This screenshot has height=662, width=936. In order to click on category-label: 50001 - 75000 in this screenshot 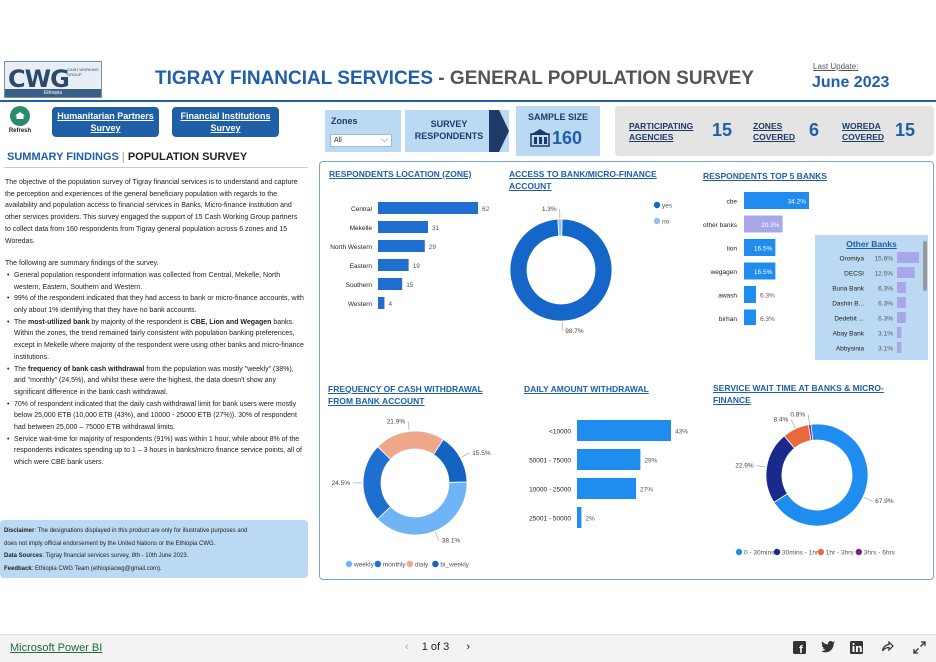, I will do `click(550, 461)`.